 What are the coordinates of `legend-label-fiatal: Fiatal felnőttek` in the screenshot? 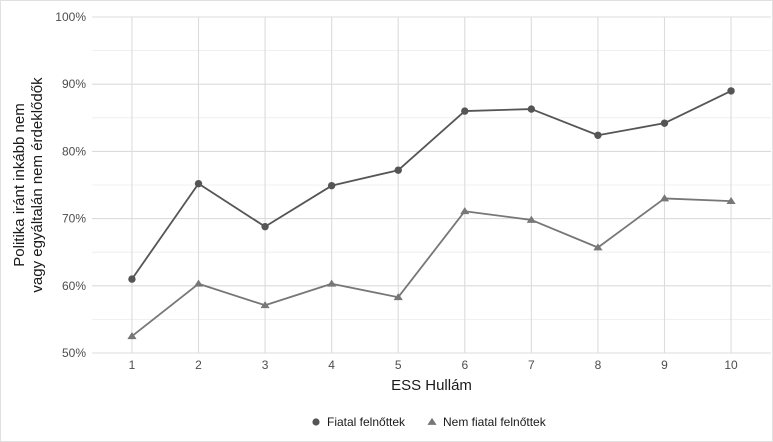 It's located at (366, 422).